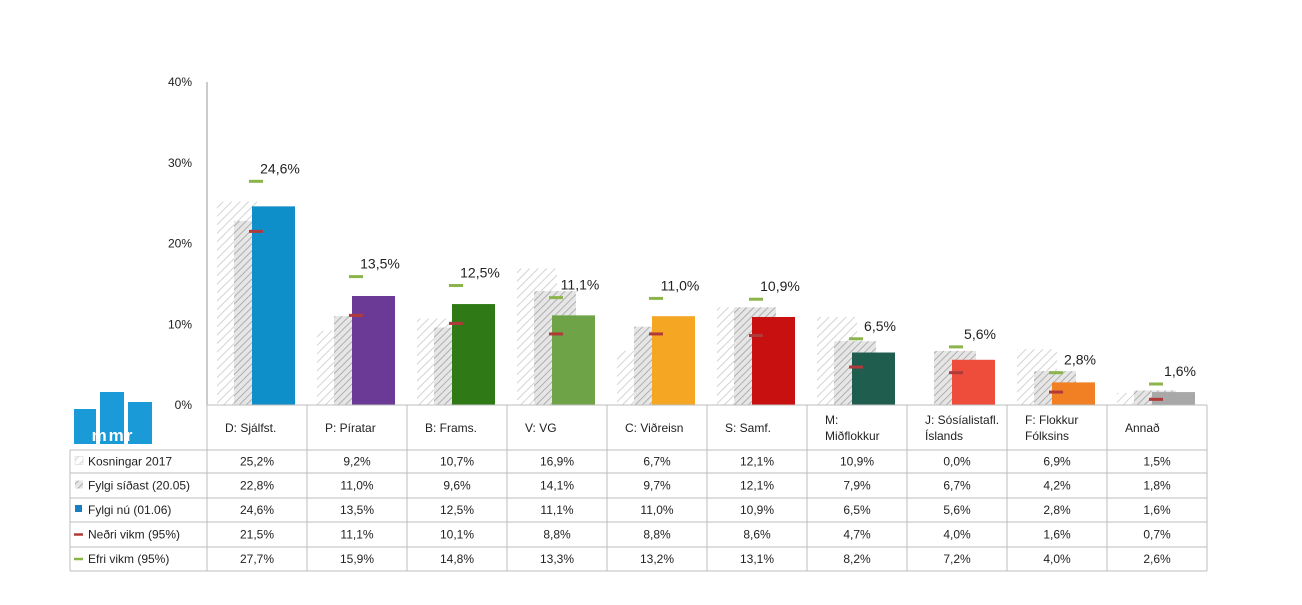 Image resolution: width=1302 pixels, height=605 pixels. What do you see at coordinates (79, 484) in the screenshot?
I see `legend-key-fylgi-sidast` at bounding box center [79, 484].